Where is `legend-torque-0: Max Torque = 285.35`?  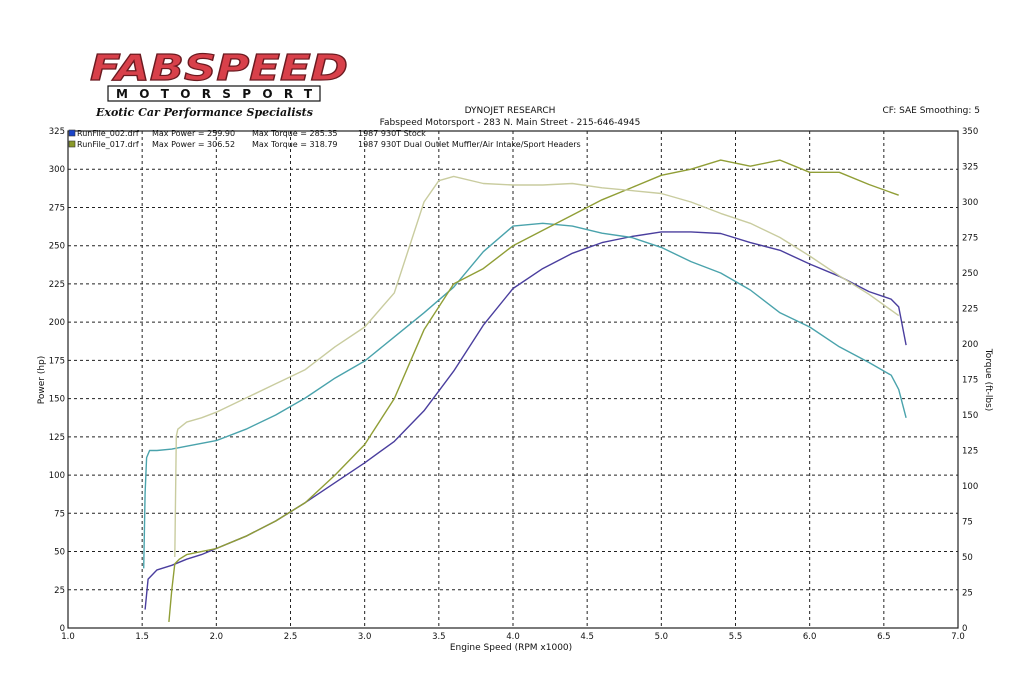
legend-torque-0: Max Torque = 285.35 is located at coordinates (295, 133).